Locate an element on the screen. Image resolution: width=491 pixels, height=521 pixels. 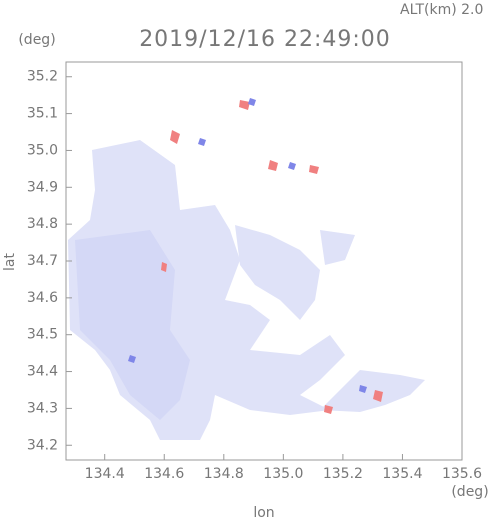
x-unit: (deg) is located at coordinates (469, 492).